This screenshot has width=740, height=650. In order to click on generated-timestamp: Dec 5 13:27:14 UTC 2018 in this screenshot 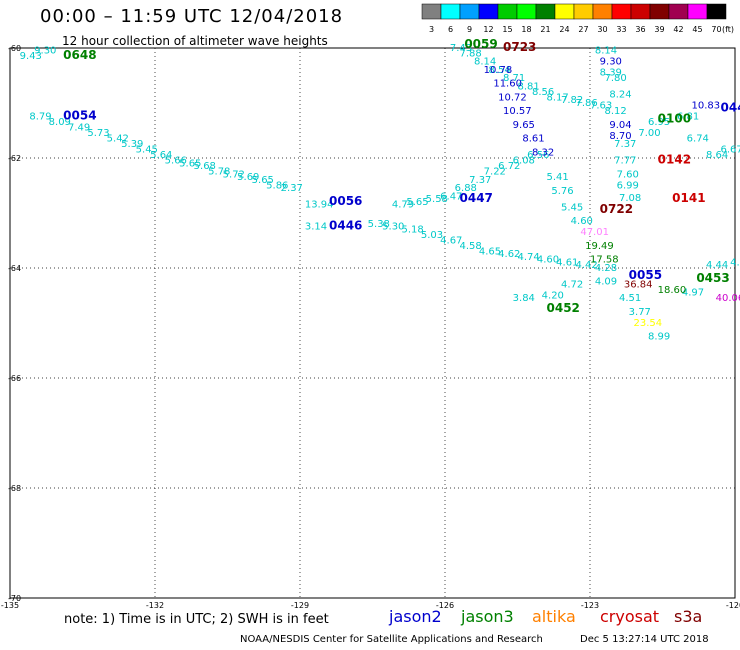, I will do `click(644, 639)`.